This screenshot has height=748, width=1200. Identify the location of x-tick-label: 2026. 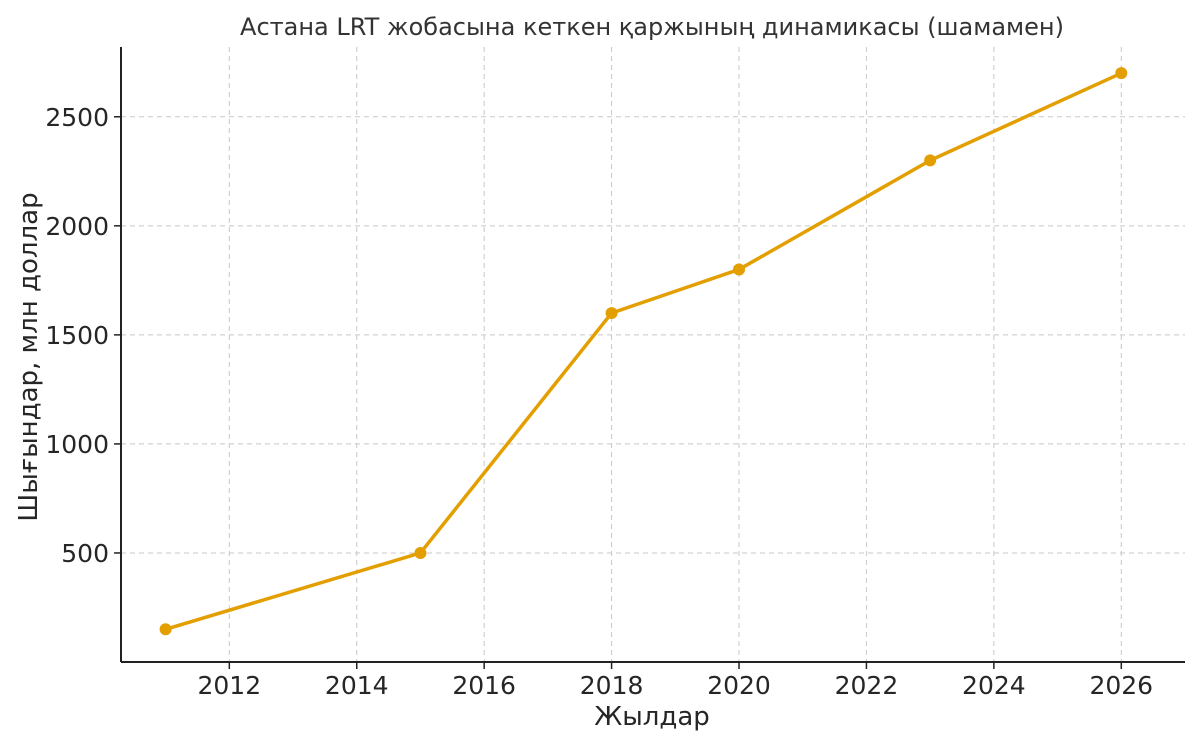
(1121, 685).